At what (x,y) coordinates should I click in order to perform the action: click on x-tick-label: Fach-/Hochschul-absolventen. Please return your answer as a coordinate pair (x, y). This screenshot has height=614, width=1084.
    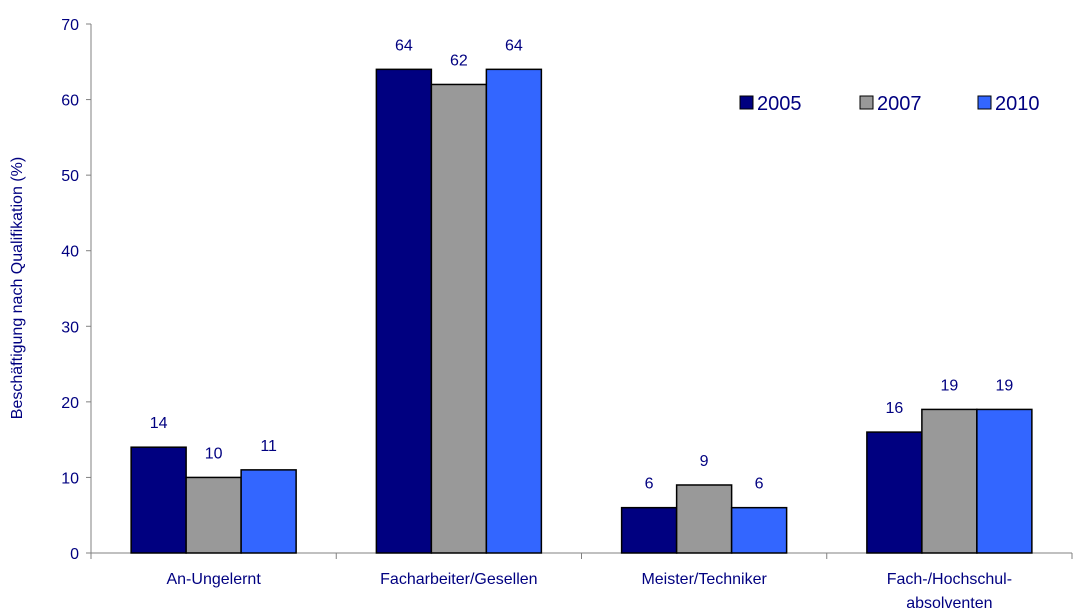
    Looking at the image, I should click on (949, 591).